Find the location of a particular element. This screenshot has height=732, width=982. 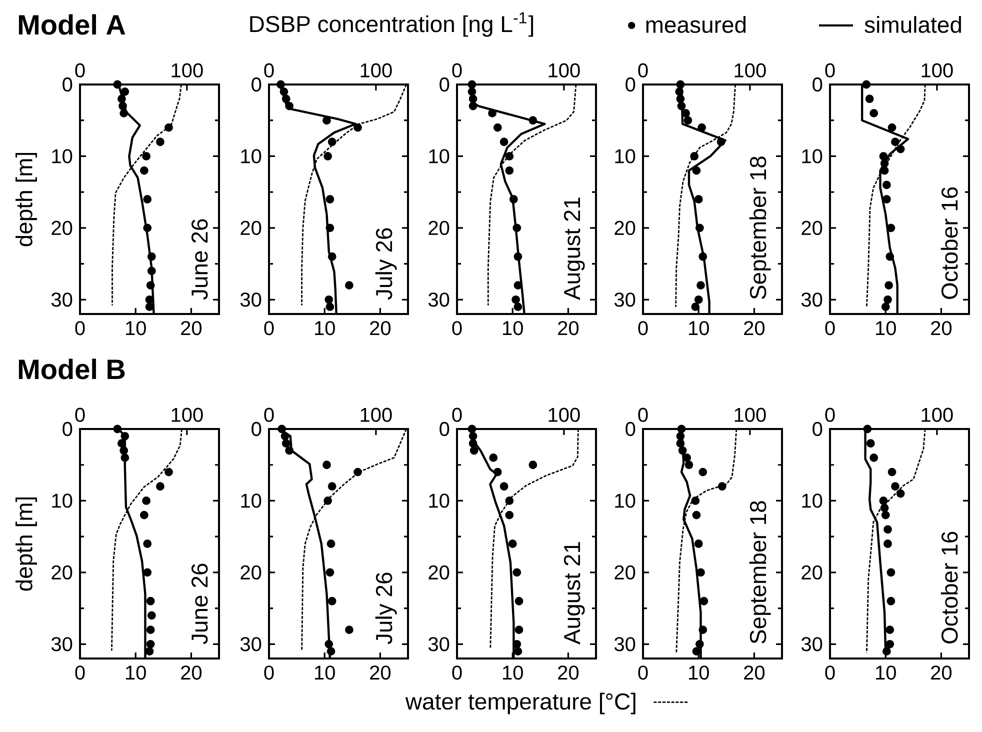

chart-title: Model A is located at coordinates (72, 24).